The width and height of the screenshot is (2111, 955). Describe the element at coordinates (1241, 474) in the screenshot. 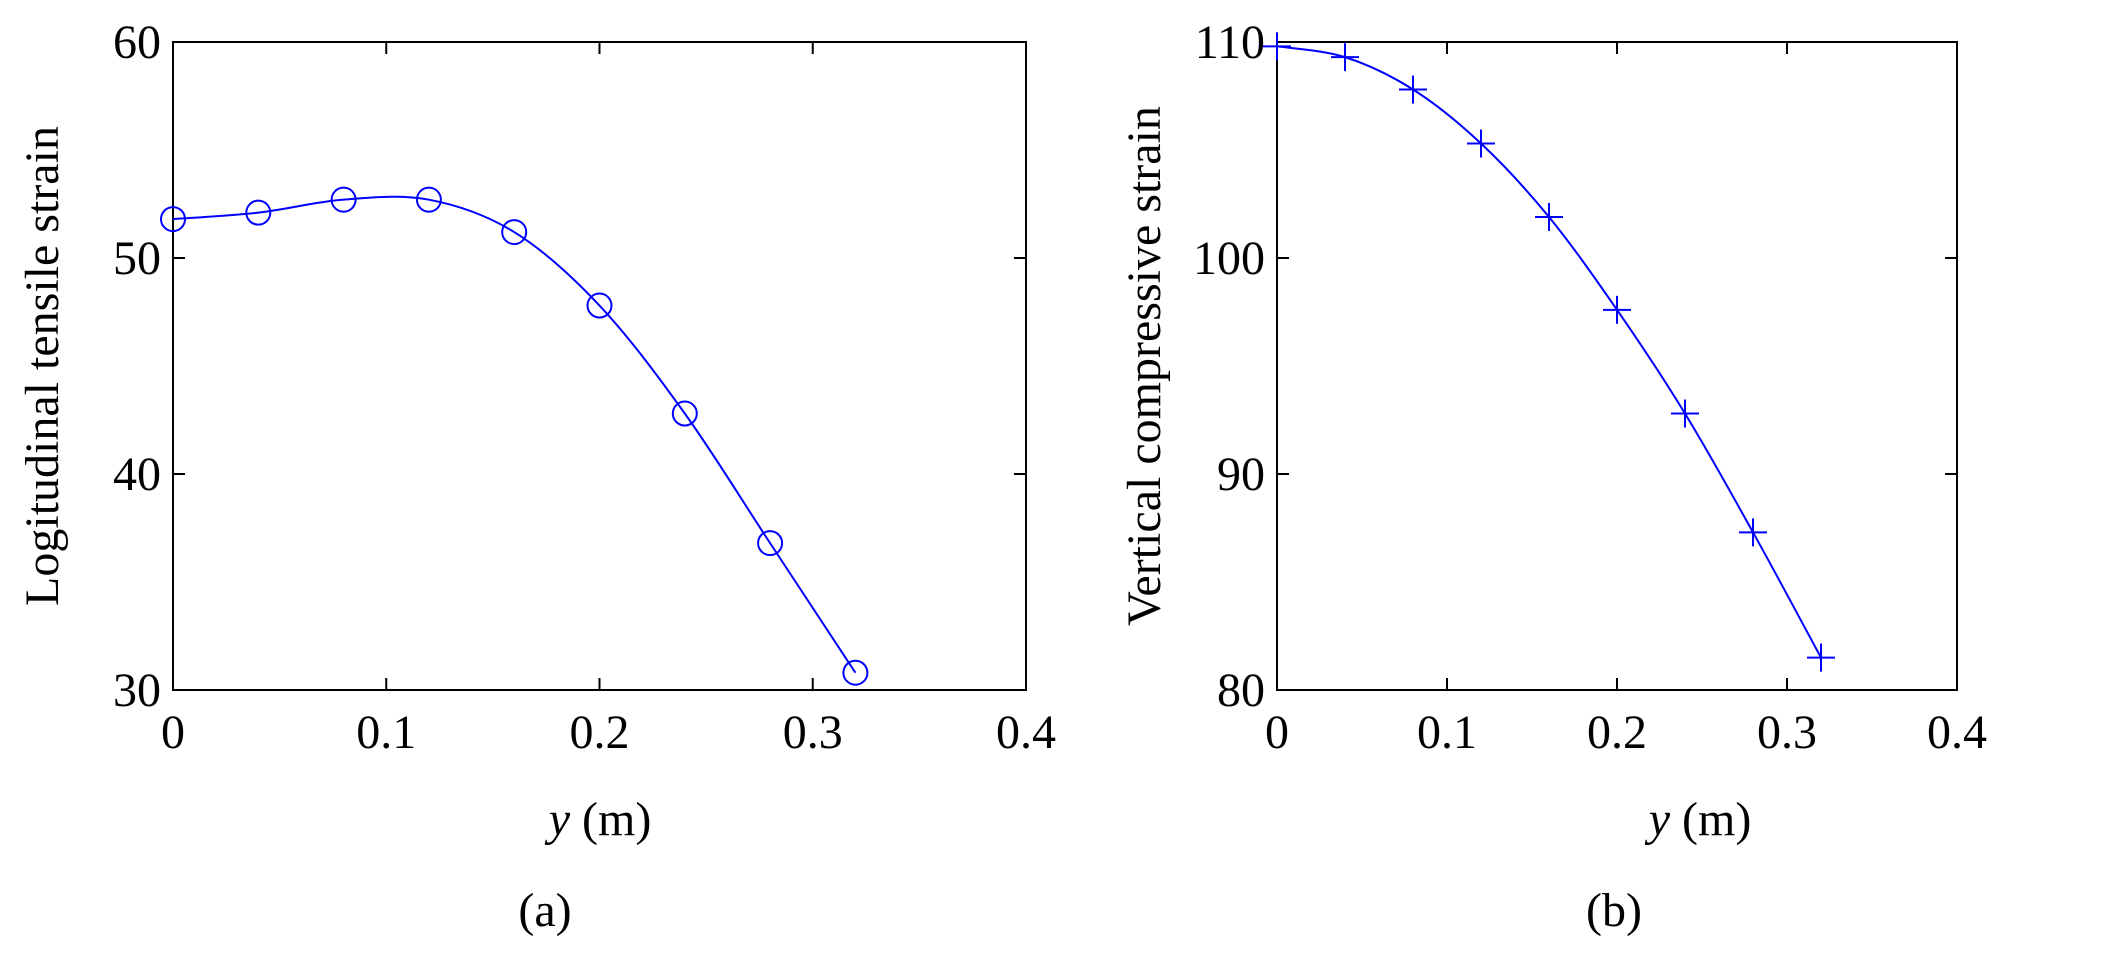

I see `y-tick-label-b: 90` at that location.